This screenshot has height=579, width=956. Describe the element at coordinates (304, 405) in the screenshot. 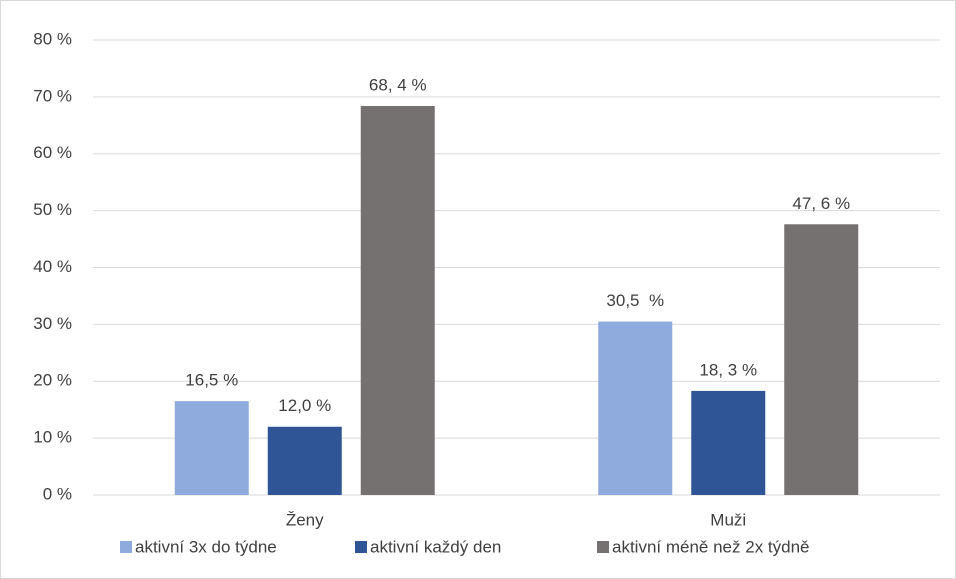

I see `value-label: 12,0 %` at that location.